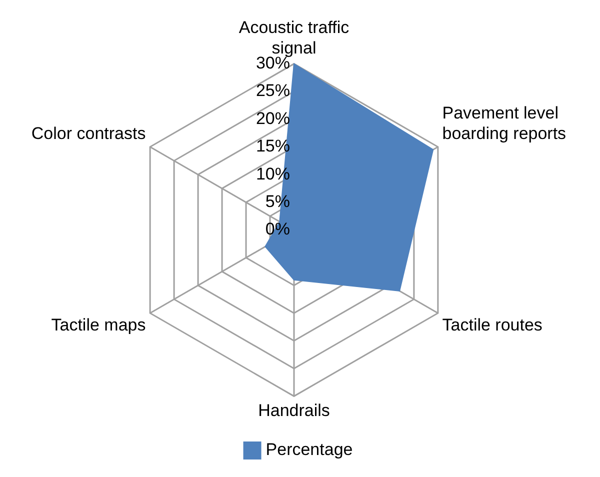 The image size is (600, 477). I want to click on spoke-label: Pavement level boarding reports, so click(504, 123).